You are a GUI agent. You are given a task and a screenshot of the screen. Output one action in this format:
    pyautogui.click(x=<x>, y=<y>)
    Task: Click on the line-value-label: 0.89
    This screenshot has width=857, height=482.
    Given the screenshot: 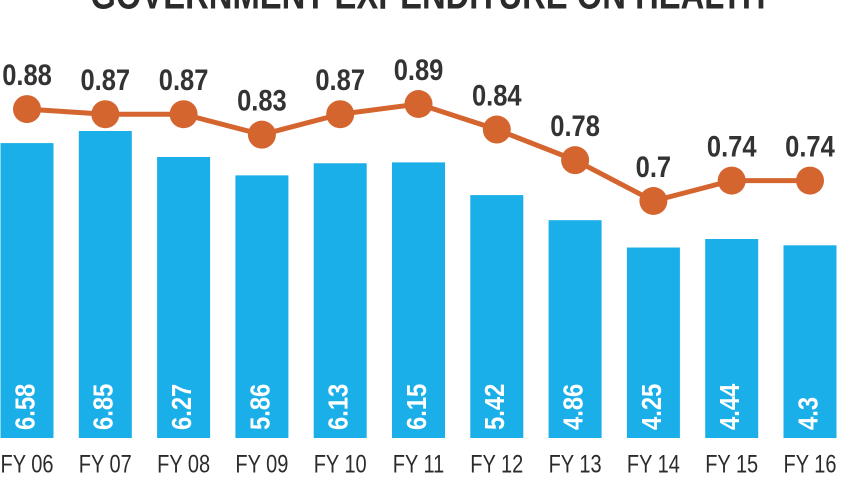 What is the action you would take?
    pyautogui.click(x=419, y=69)
    